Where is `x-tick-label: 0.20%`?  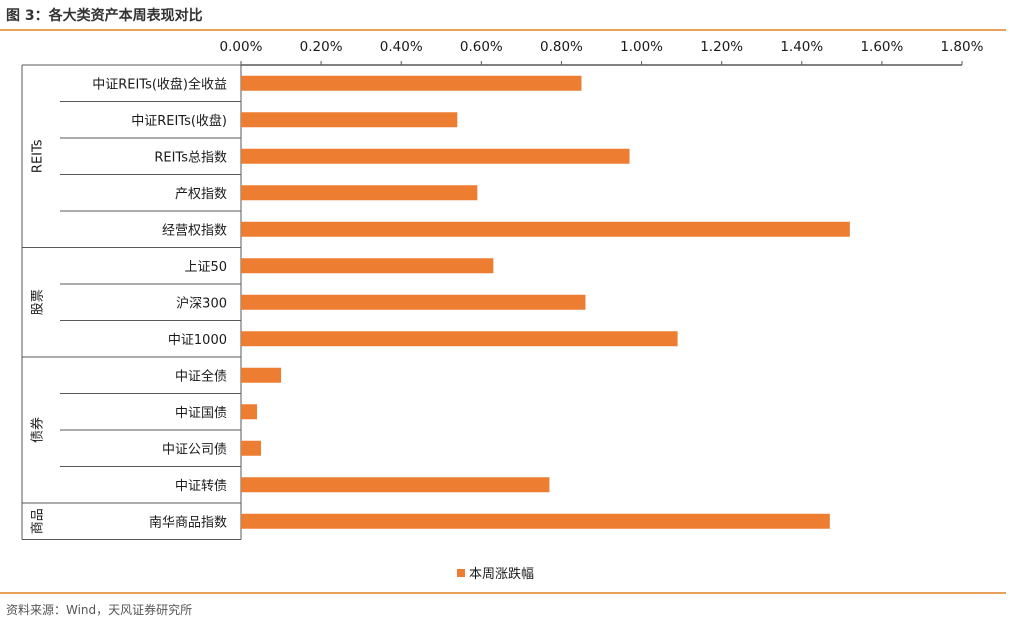
x-tick-label: 0.20% is located at coordinates (321, 47).